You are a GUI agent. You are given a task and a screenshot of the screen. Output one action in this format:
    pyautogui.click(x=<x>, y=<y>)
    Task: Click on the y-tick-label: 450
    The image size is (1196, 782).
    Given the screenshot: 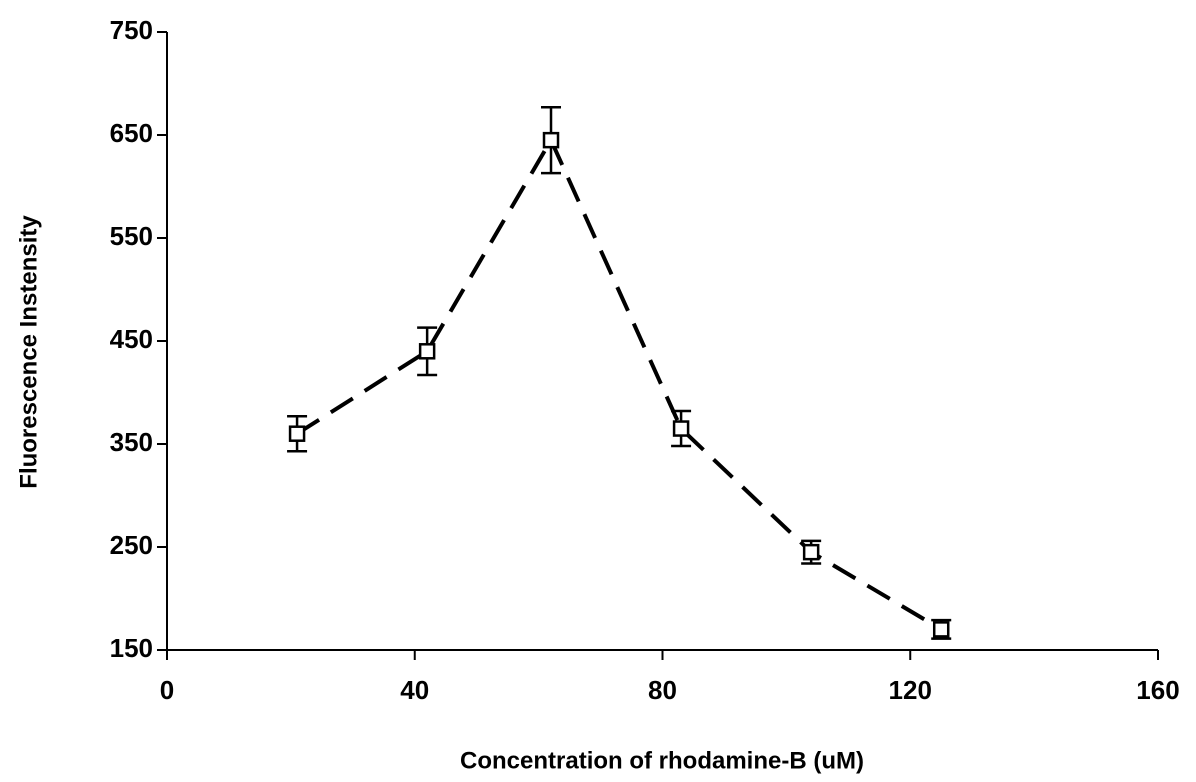 What is the action you would take?
    pyautogui.click(x=131, y=339)
    